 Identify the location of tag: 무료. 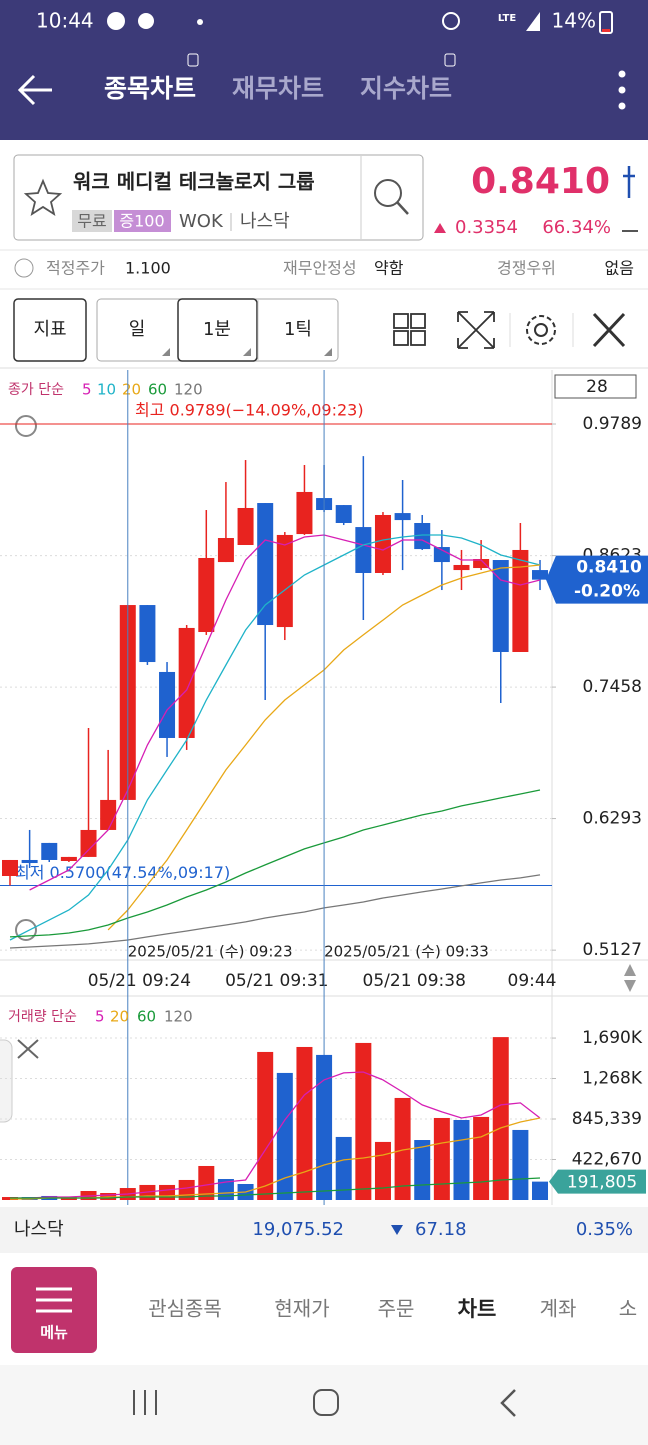
(91, 221).